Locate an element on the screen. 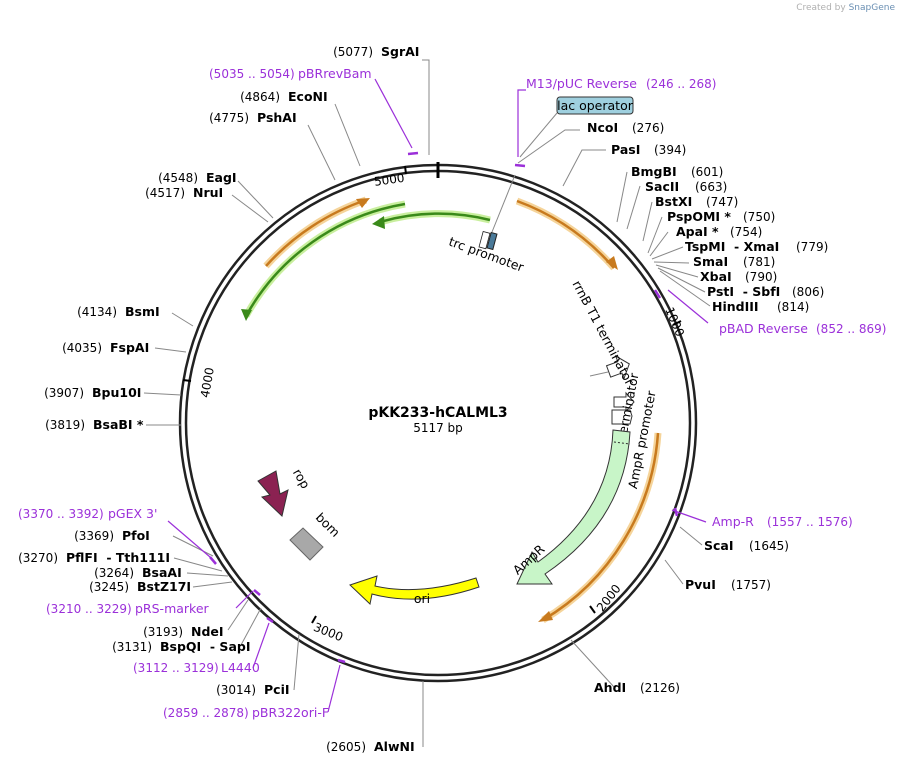 This screenshot has height=766, width=901. enzyme-pos: (3270) is located at coordinates (38, 558).